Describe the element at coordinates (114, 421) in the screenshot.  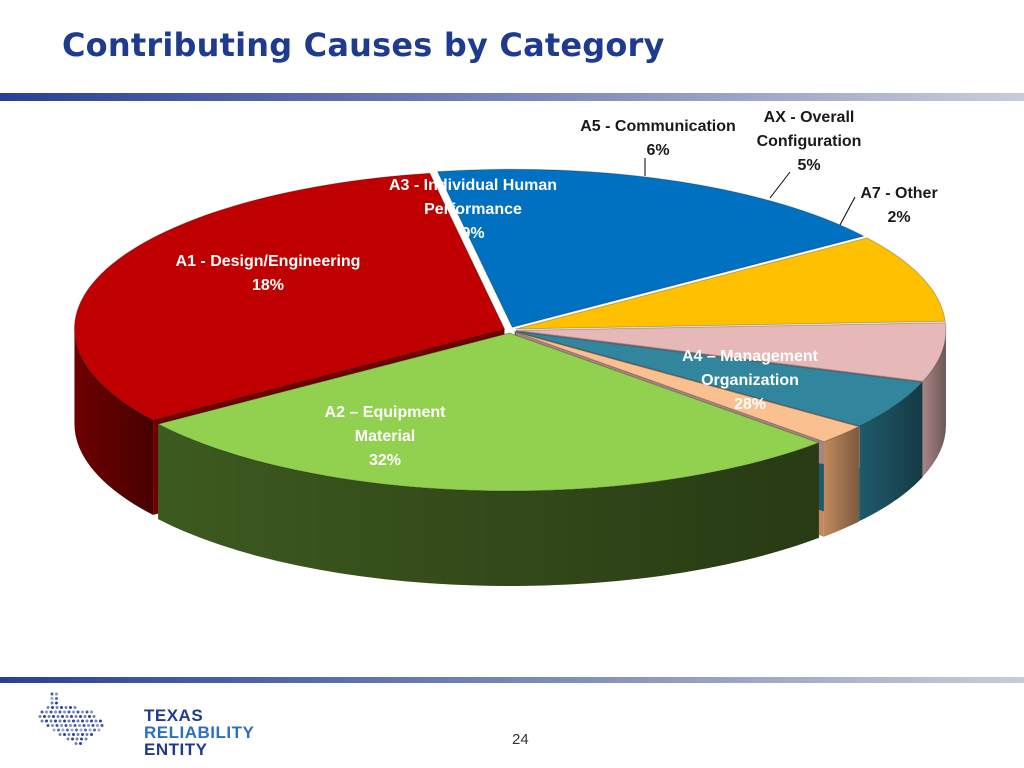
I see `pie-side-shade-a2-equipment-material` at that location.